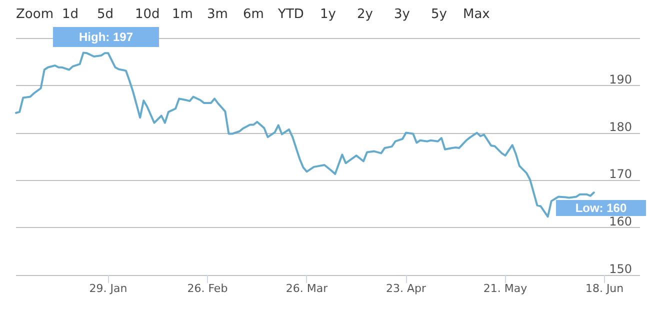  I want to click on callout-label: Low: 160, so click(601, 208).